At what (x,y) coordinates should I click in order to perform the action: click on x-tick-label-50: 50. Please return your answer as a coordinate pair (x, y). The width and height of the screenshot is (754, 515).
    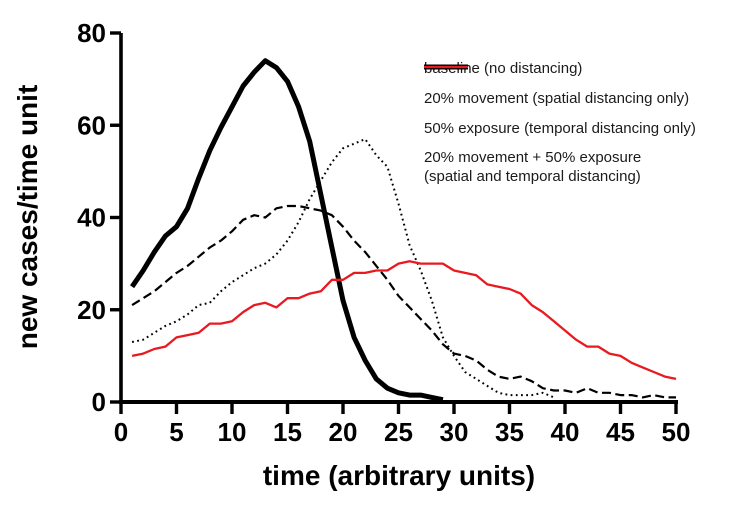
    Looking at the image, I should click on (676, 432).